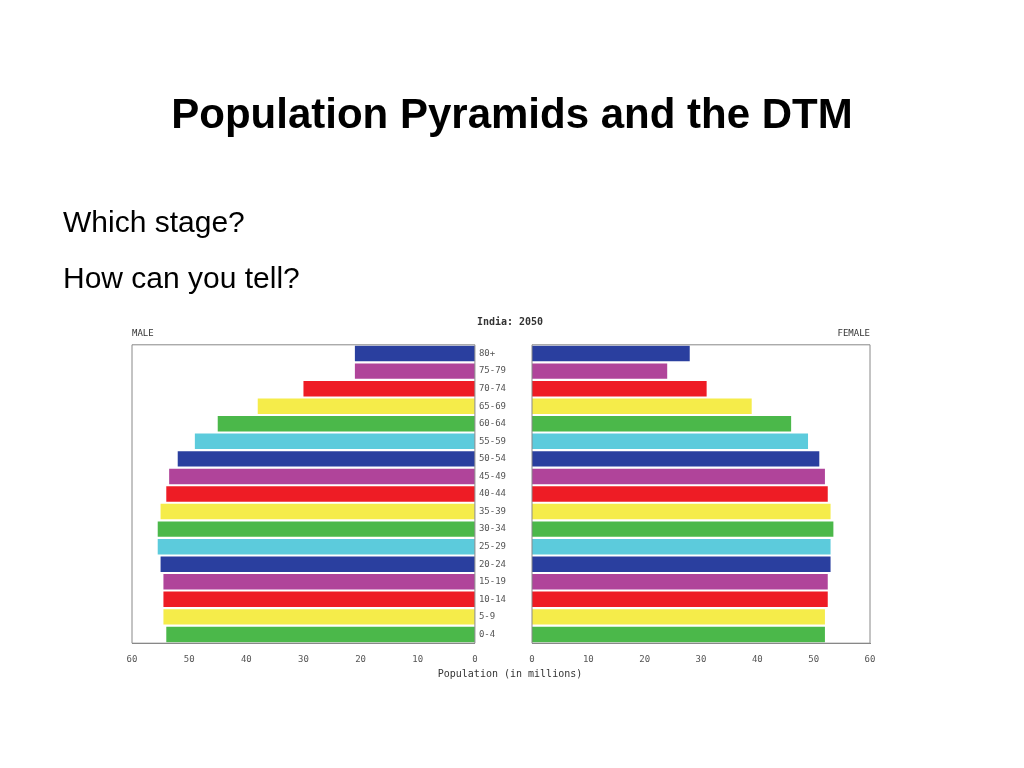 Image resolution: width=1024 pixels, height=768 pixels. I want to click on y-tick-label: 65-69, so click(492, 405).